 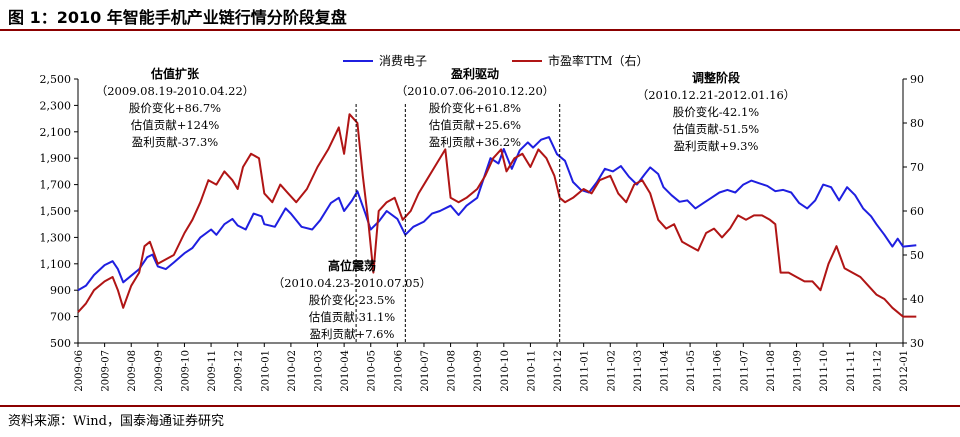 I want to click on source-rule, so click(x=480, y=406).